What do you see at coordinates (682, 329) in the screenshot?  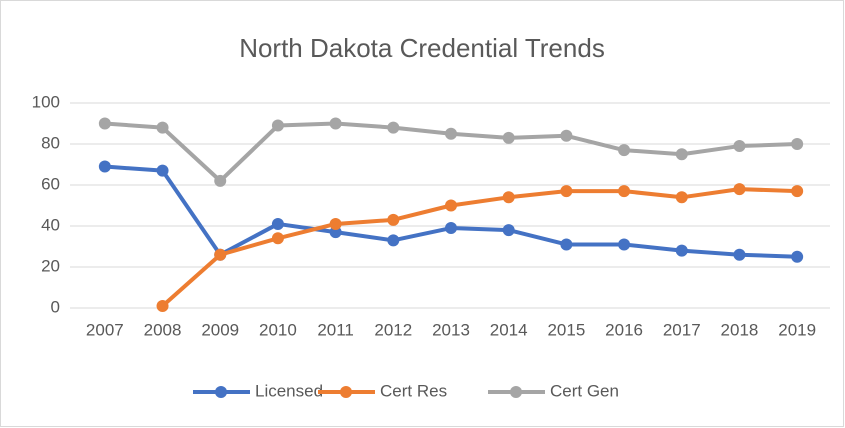 I see `x-tick-label: 2017` at bounding box center [682, 329].